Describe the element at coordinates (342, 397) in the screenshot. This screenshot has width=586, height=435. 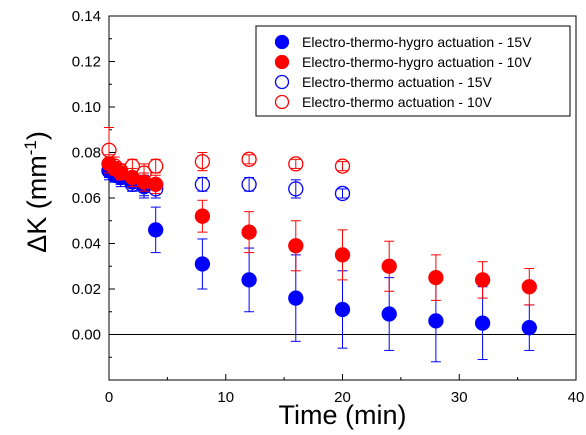
I see `x-tick-label: 20` at that location.